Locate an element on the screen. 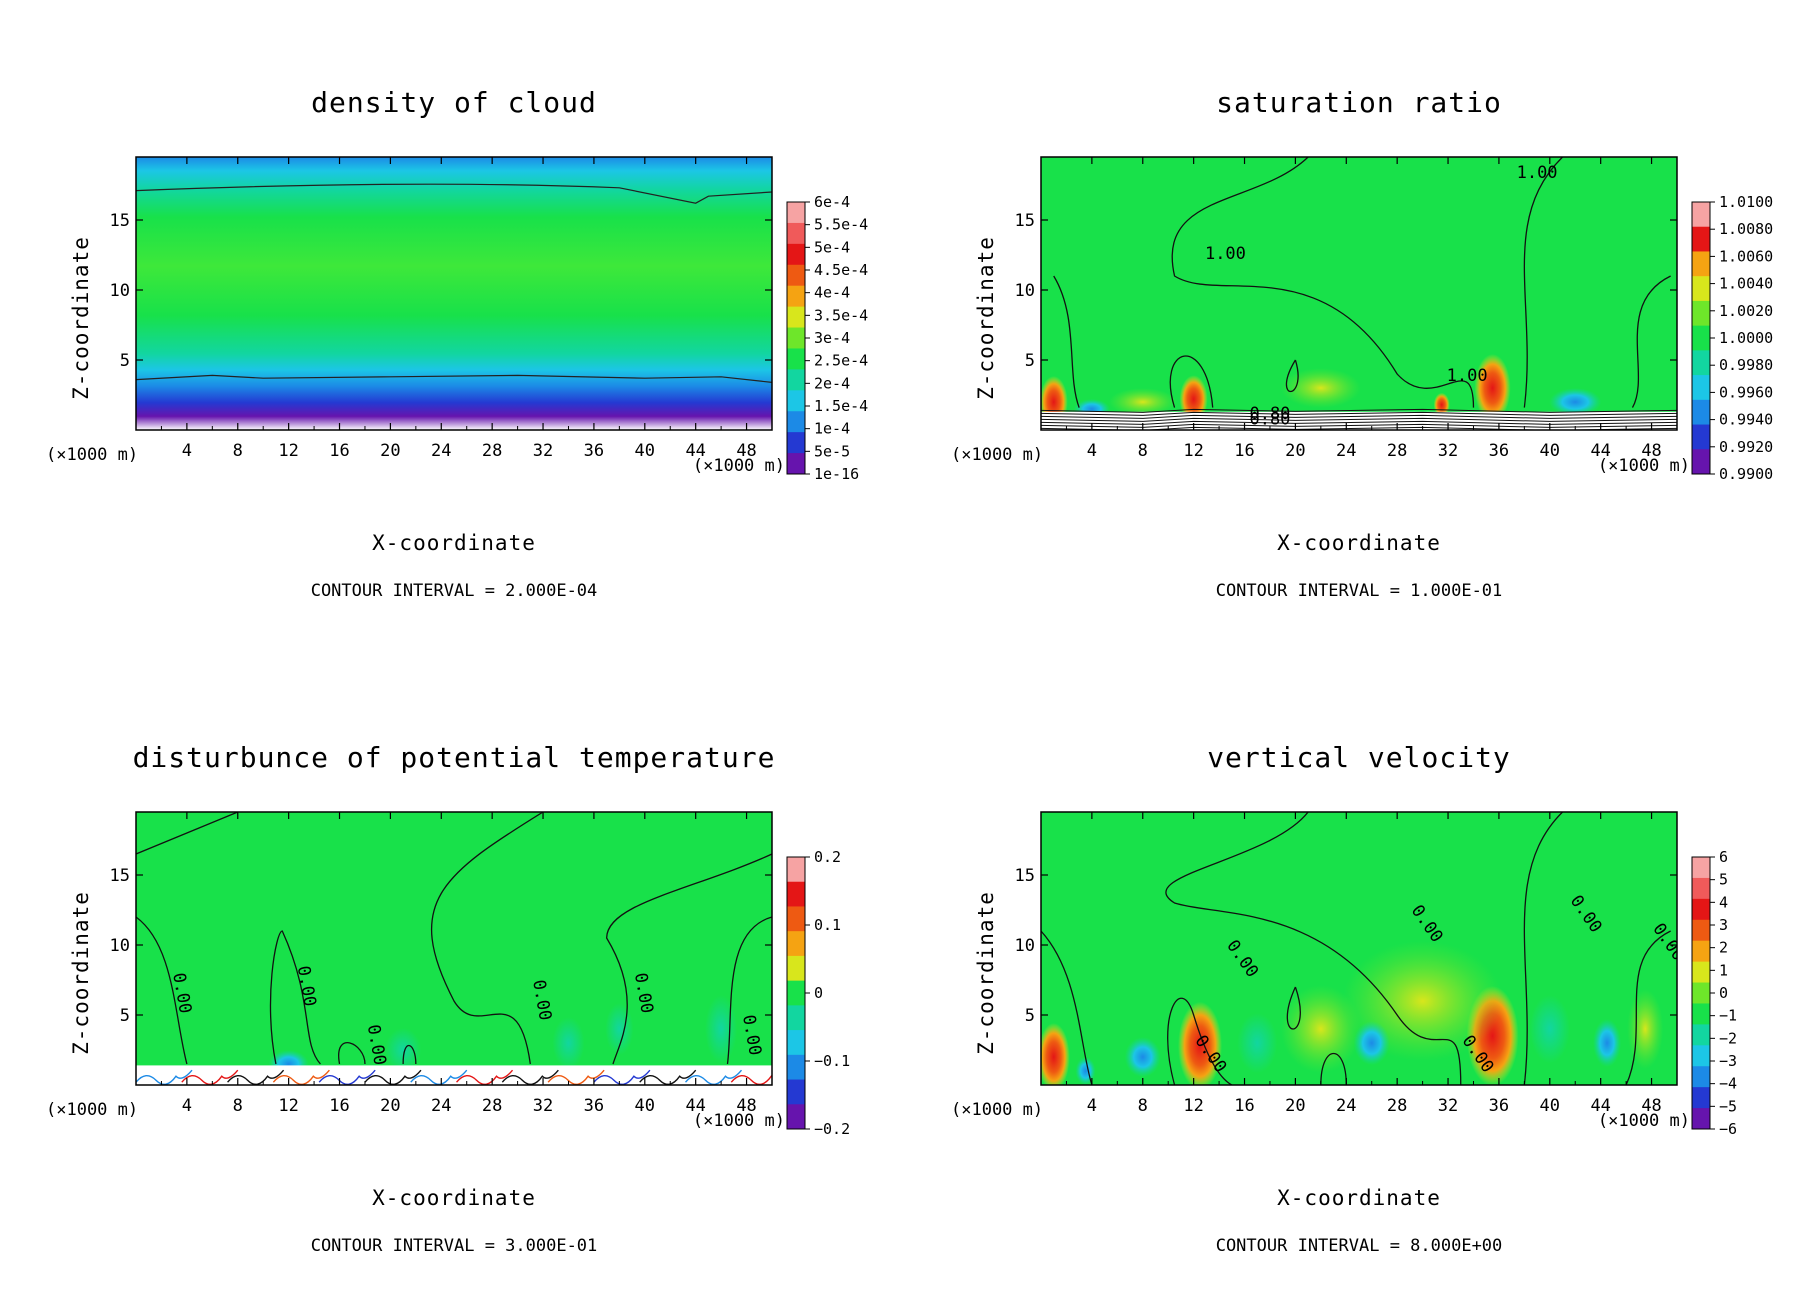 The width and height of the screenshot is (1808, 1308). colorbar-label: −1 is located at coordinates (1728, 1016).